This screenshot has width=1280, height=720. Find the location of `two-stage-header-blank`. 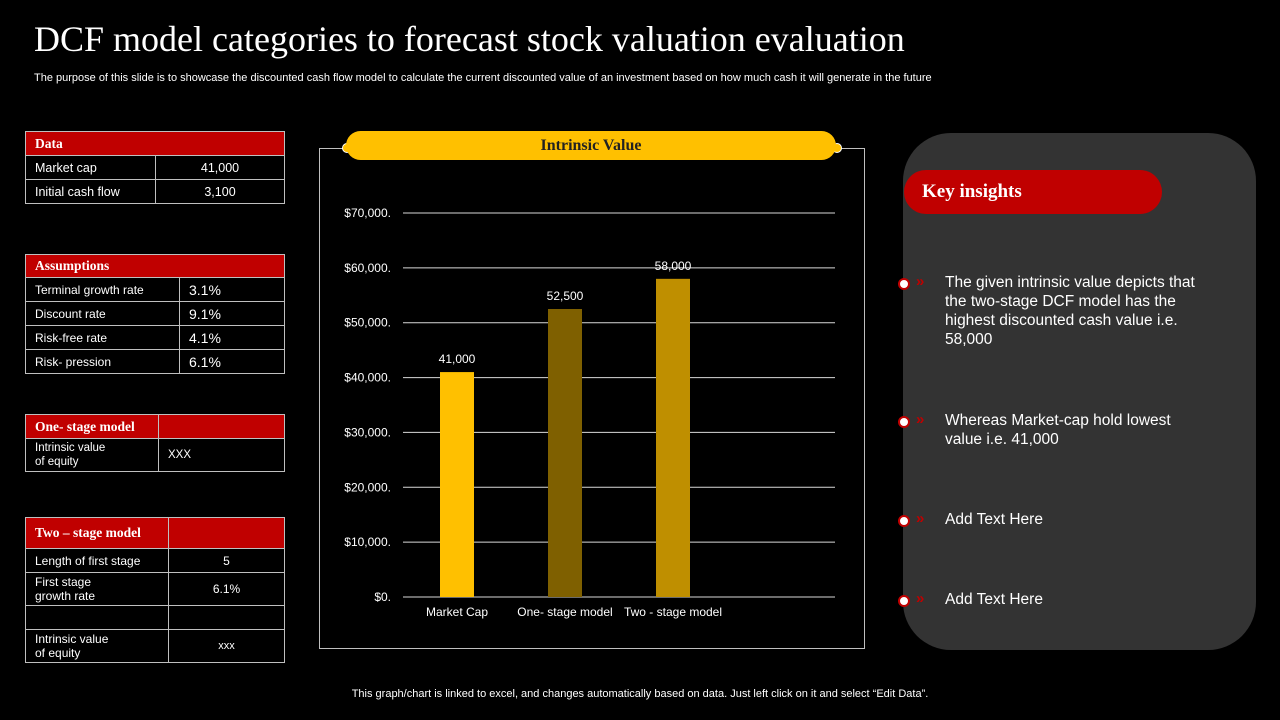

two-stage-header-blank is located at coordinates (226, 533).